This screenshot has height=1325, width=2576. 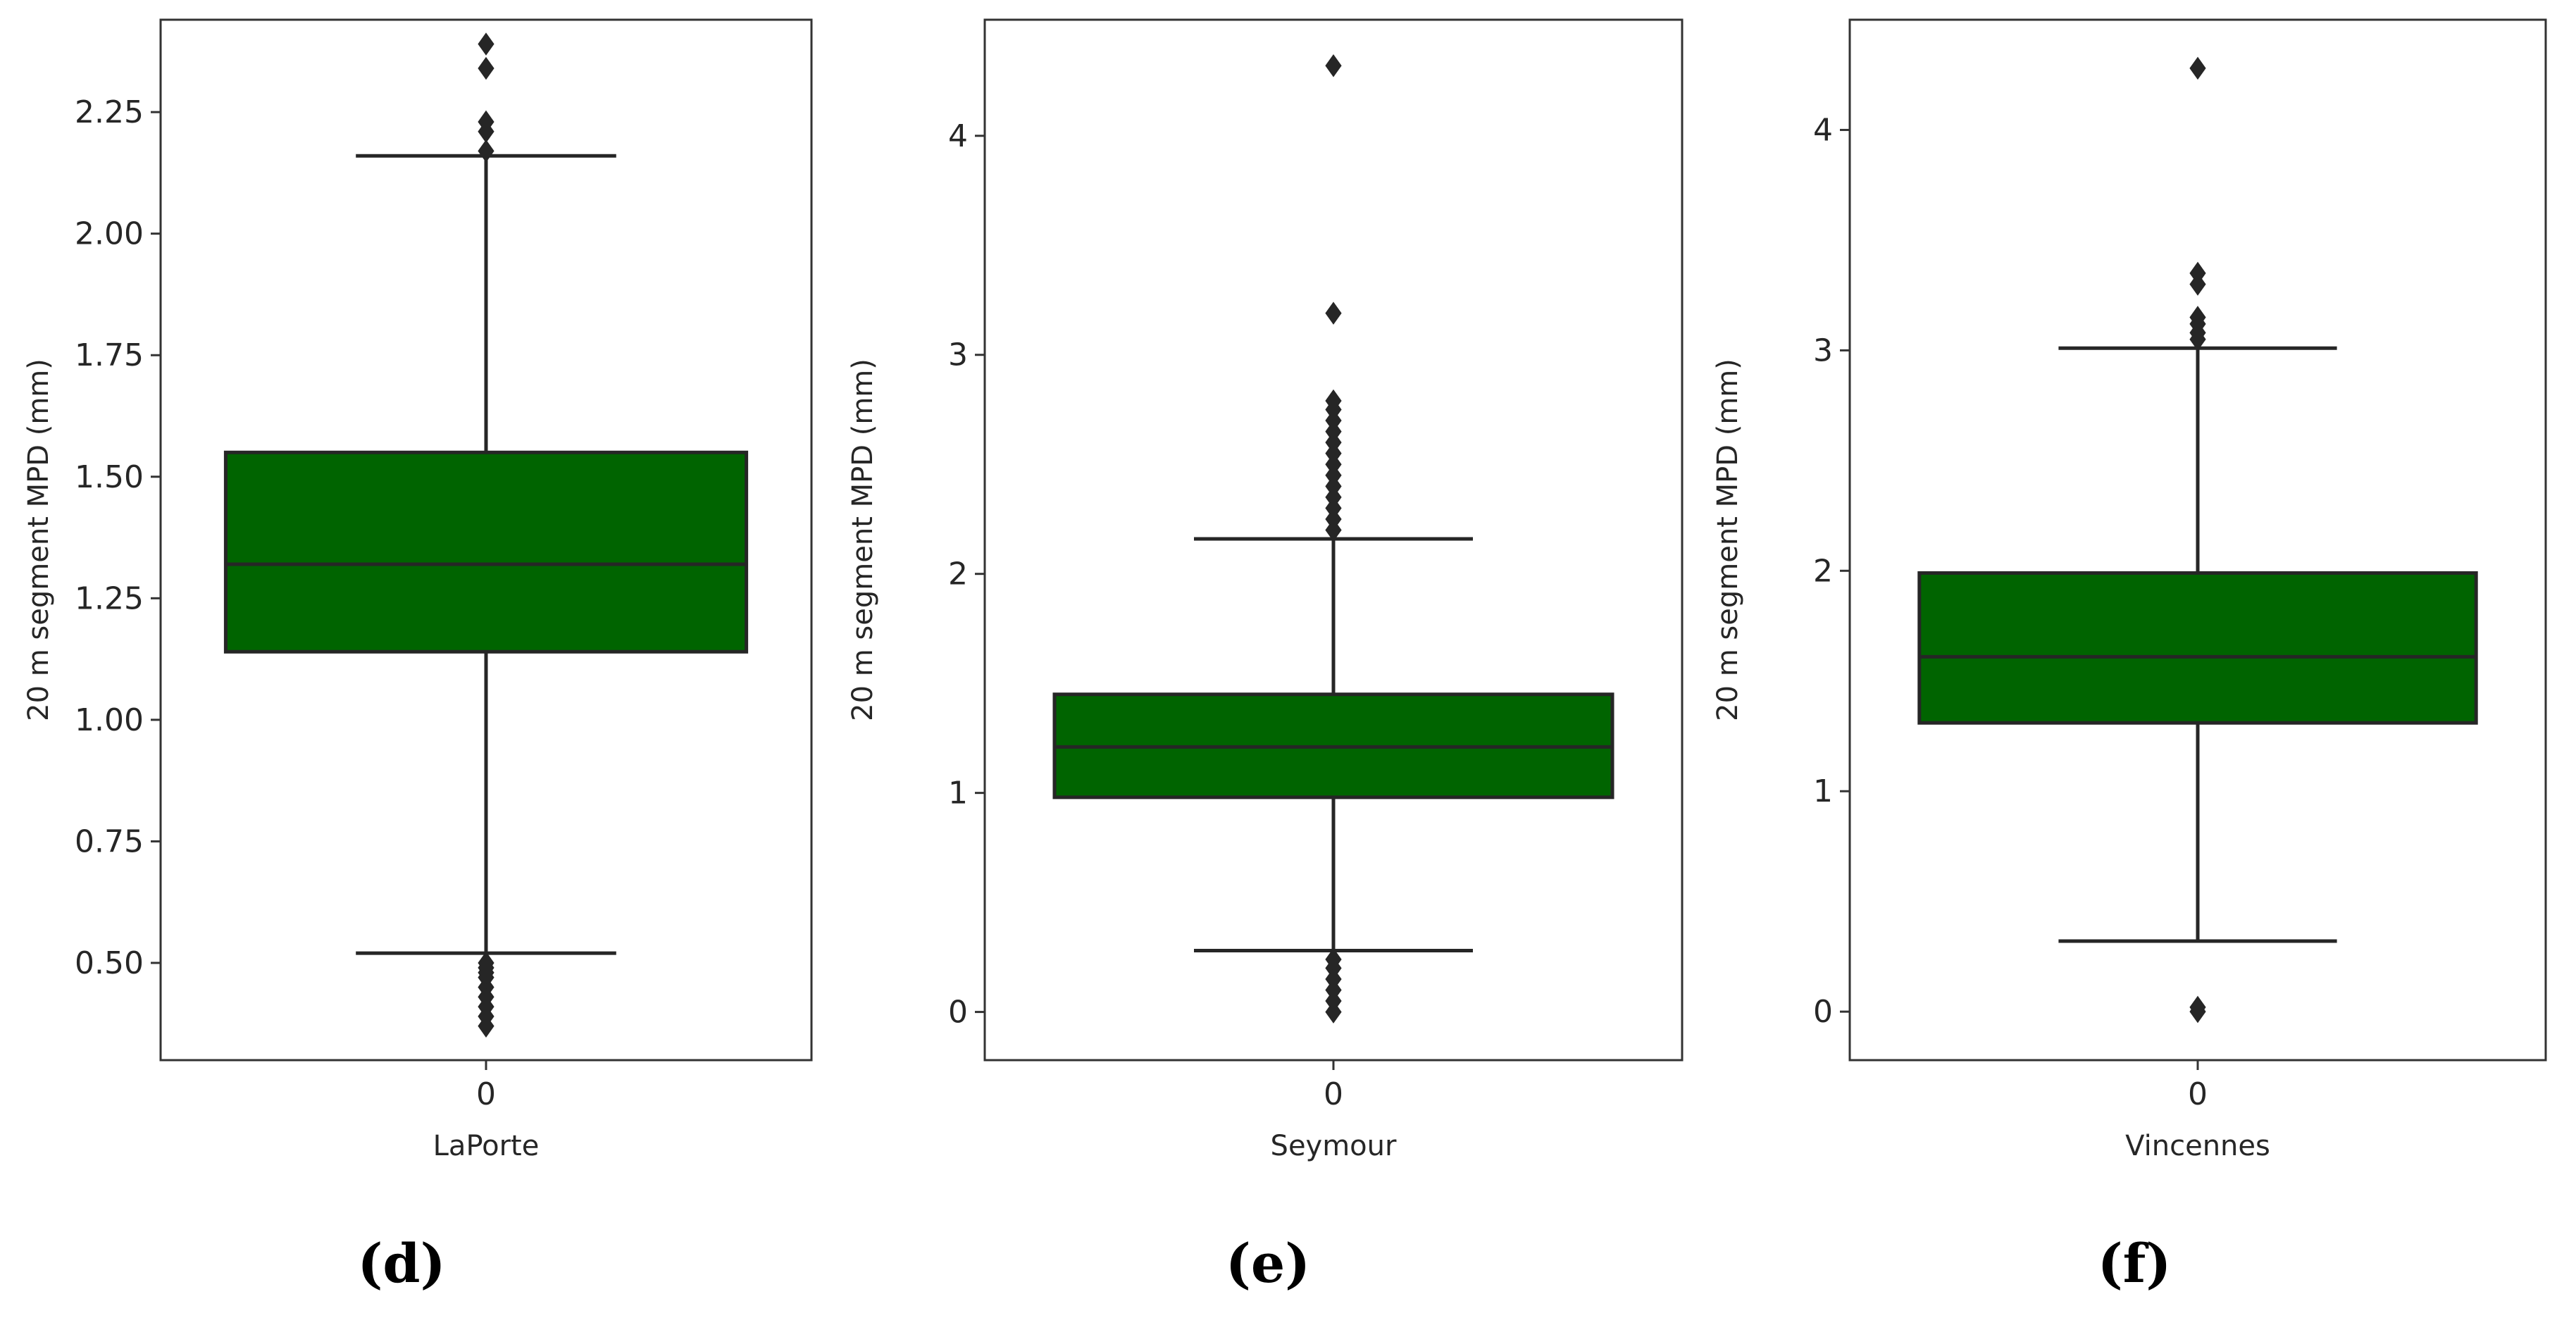 I want to click on panel-label: (f), so click(x=2135, y=1263).